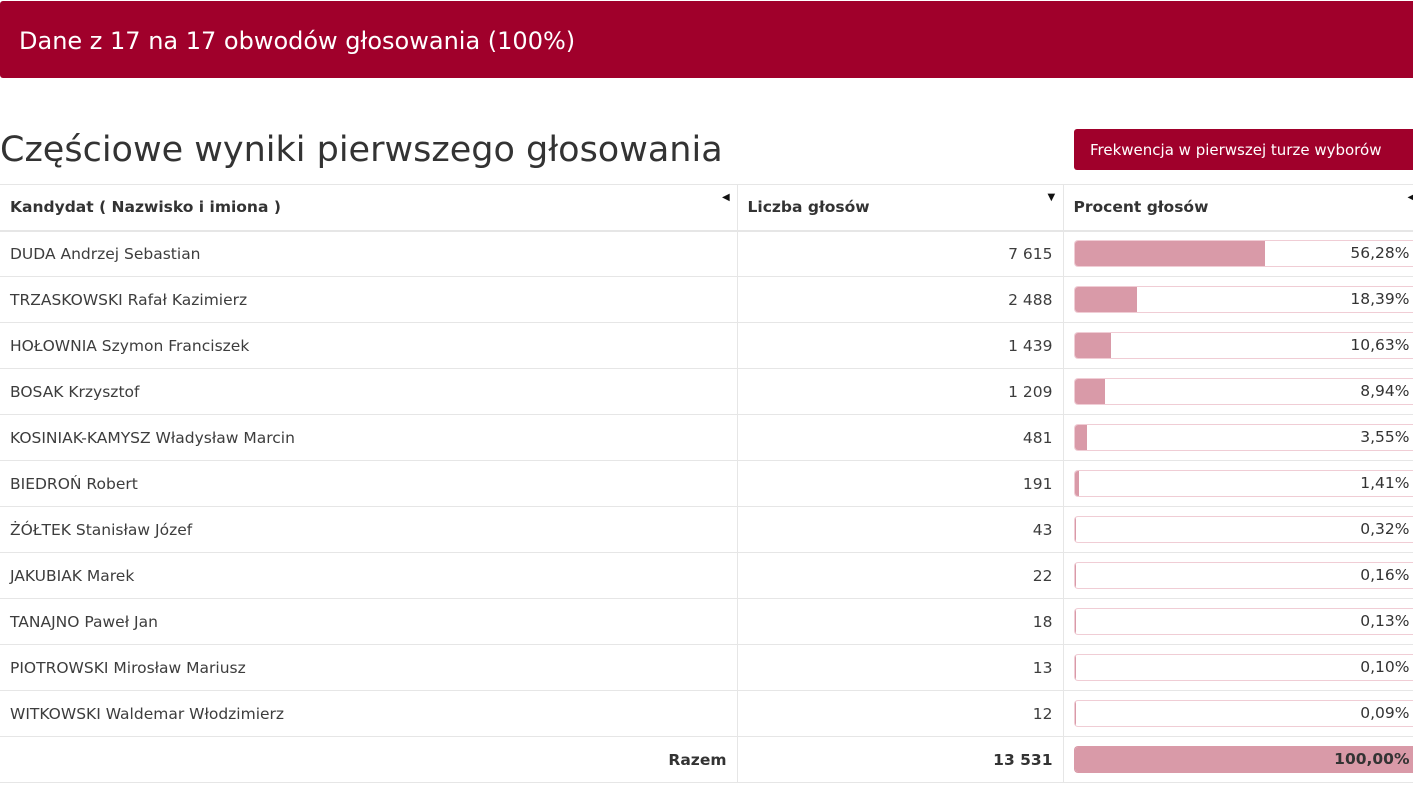 Image resolution: width=1413 pixels, height=786 pixels. Describe the element at coordinates (1243, 529) in the screenshot. I see `percent-bar: 0,32%` at that location.